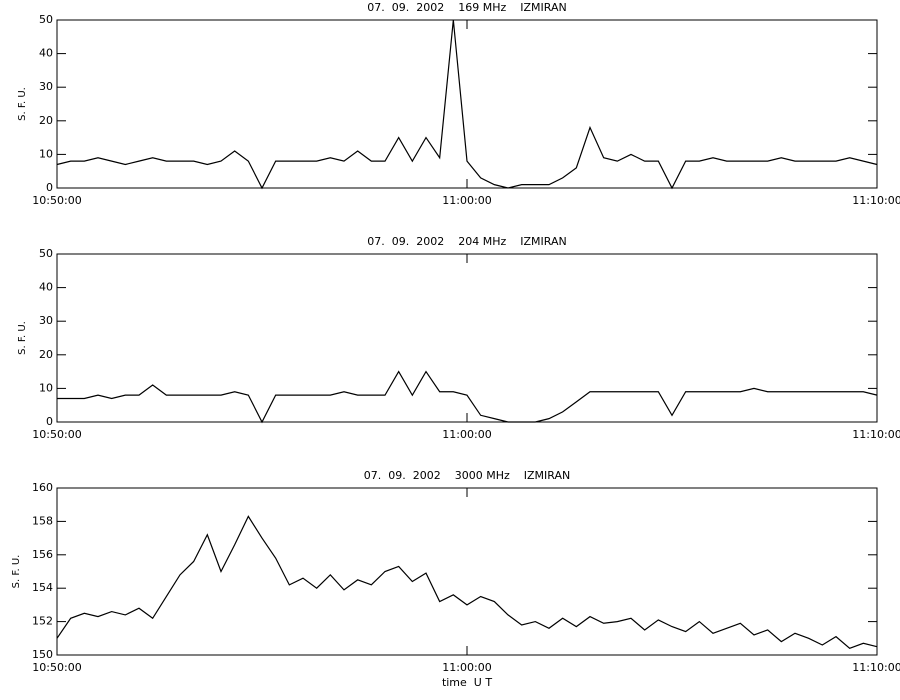 Image resolution: width=900 pixels, height=700 pixels. What do you see at coordinates (467, 682) in the screenshot?
I see `x-axis-label: time U T` at bounding box center [467, 682].